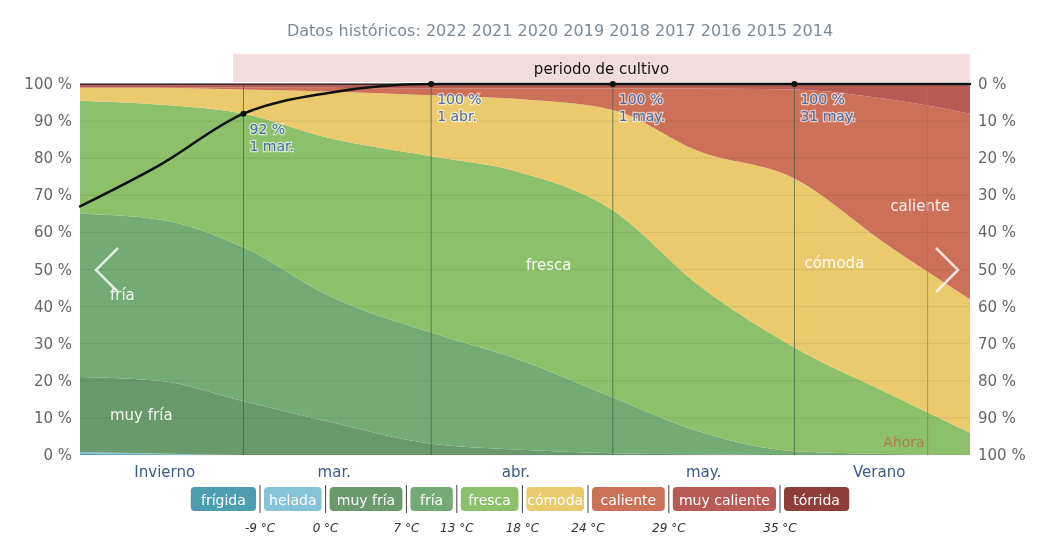  I want to click on text: 13 °C, so click(457, 528).